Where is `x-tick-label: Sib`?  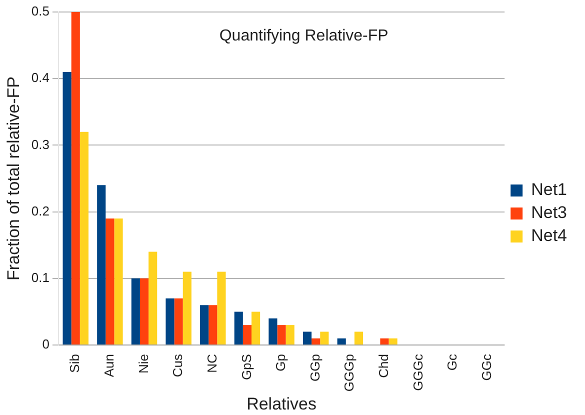 x-tick-label: Sib is located at coordinates (74, 363).